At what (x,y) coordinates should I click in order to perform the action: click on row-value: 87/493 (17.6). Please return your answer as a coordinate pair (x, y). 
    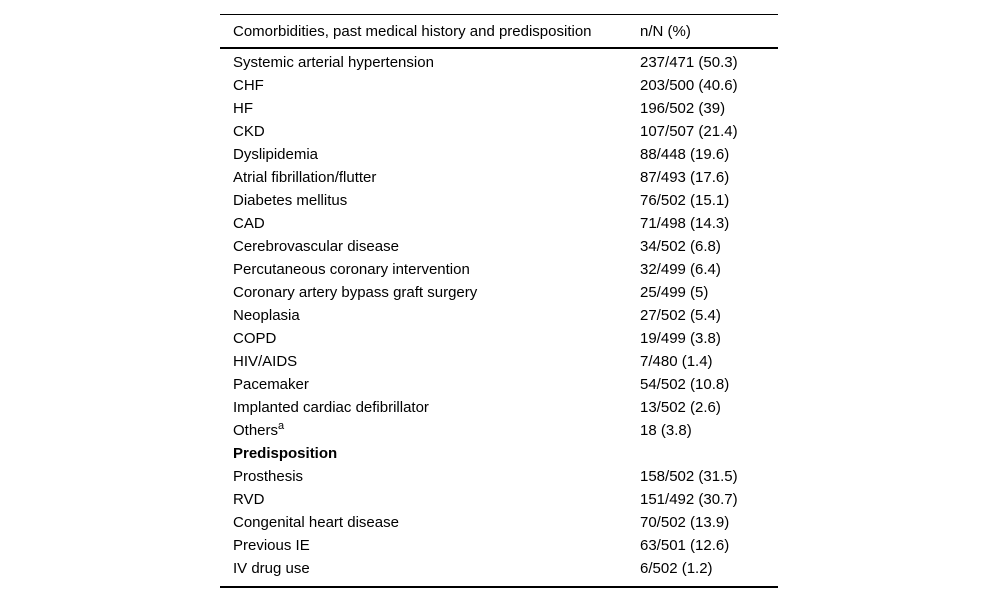
    Looking at the image, I should click on (685, 177).